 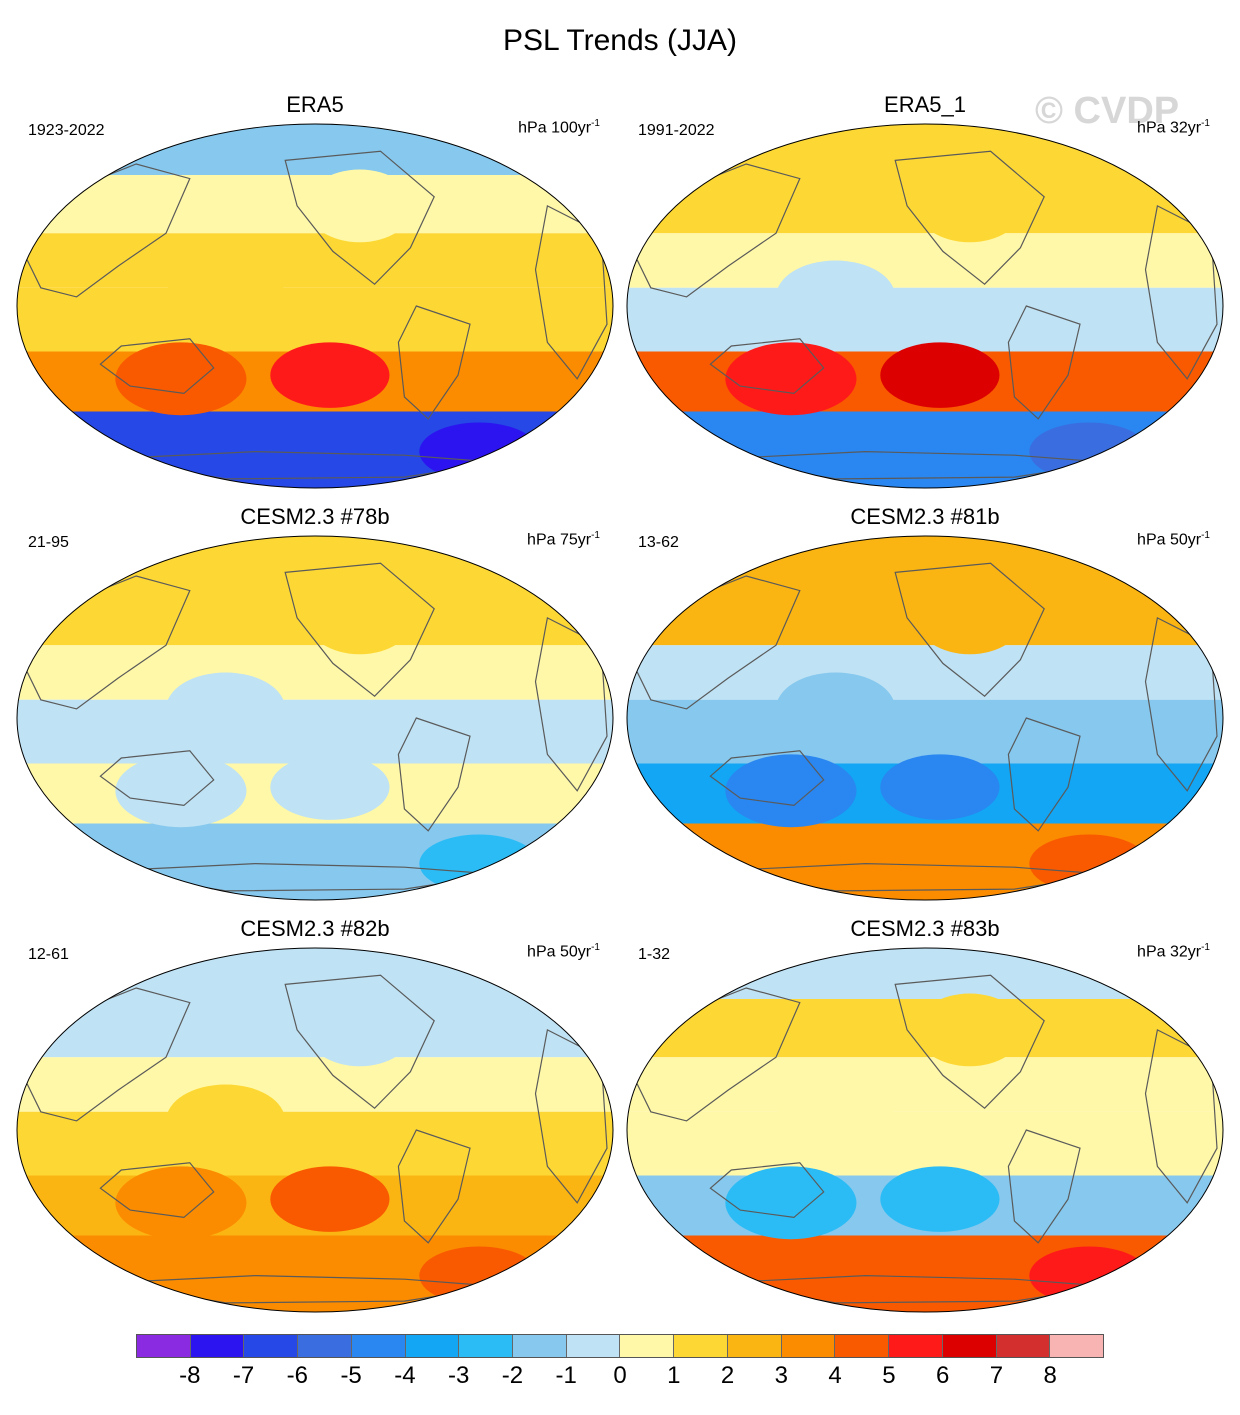 What do you see at coordinates (781, 1375) in the screenshot?
I see `colorbar-label: 3` at bounding box center [781, 1375].